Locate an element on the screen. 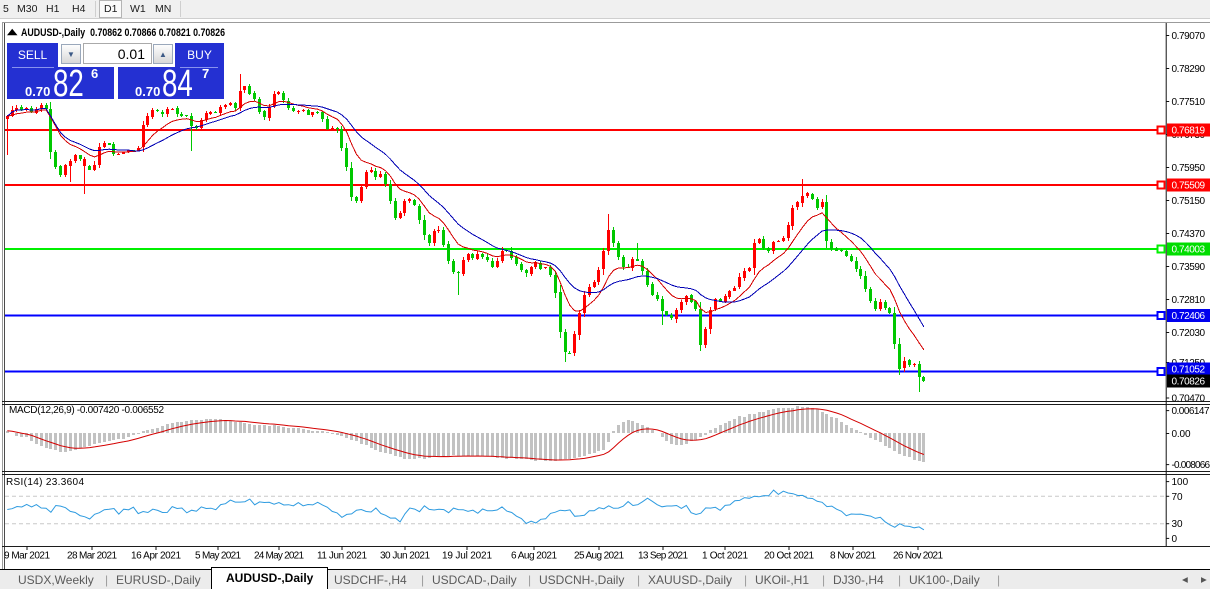 The height and width of the screenshot is (589, 1210). svg-text: RSI(14) 23.3604 is located at coordinates (45, 482).